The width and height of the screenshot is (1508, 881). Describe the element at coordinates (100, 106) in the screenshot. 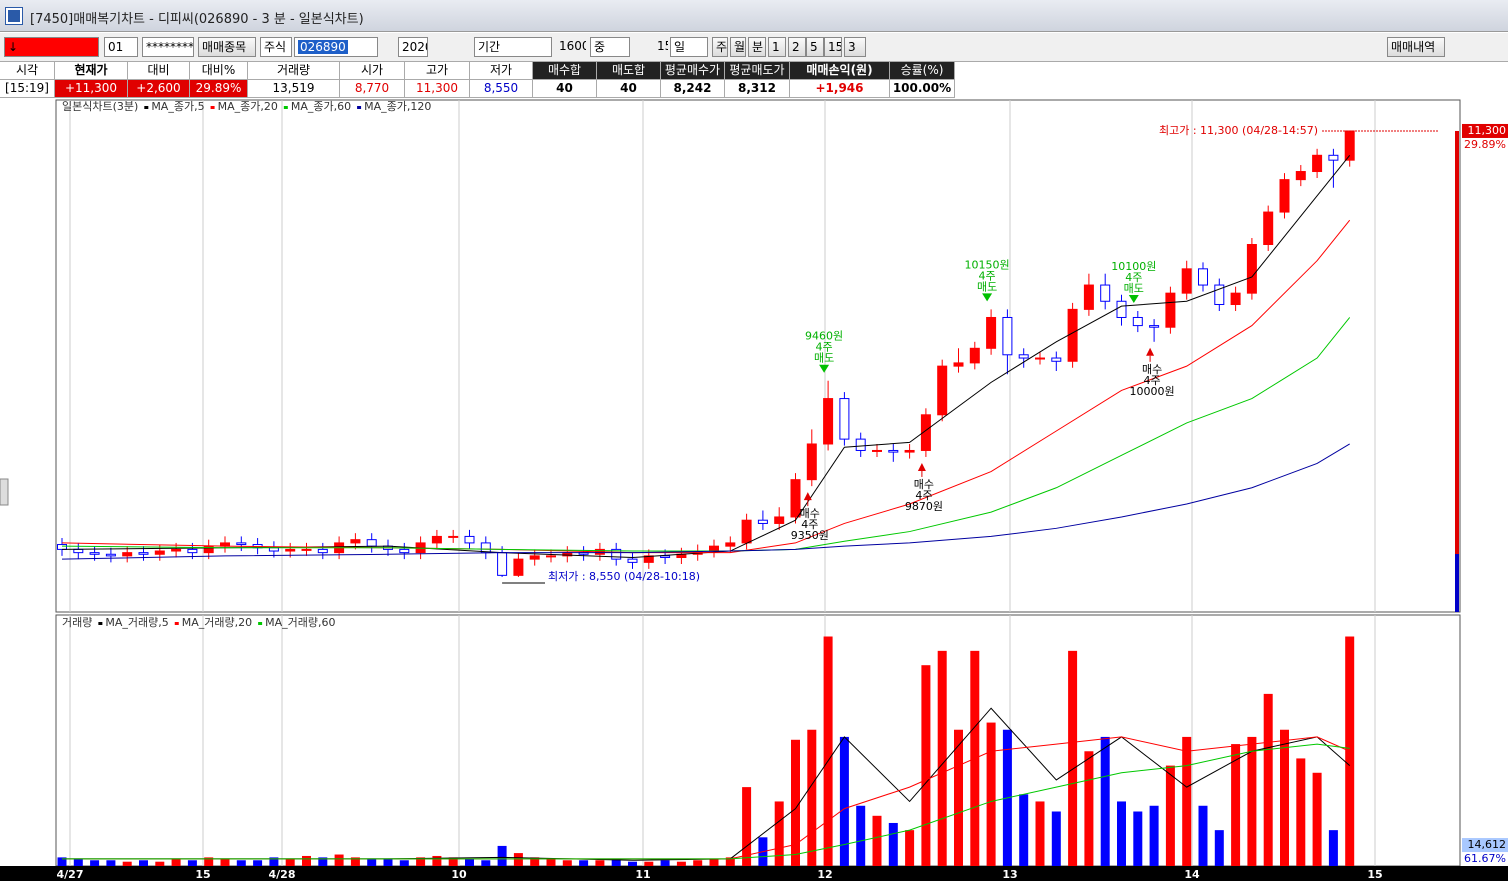

I see `legend-title: 일본식차트(3분)` at that location.